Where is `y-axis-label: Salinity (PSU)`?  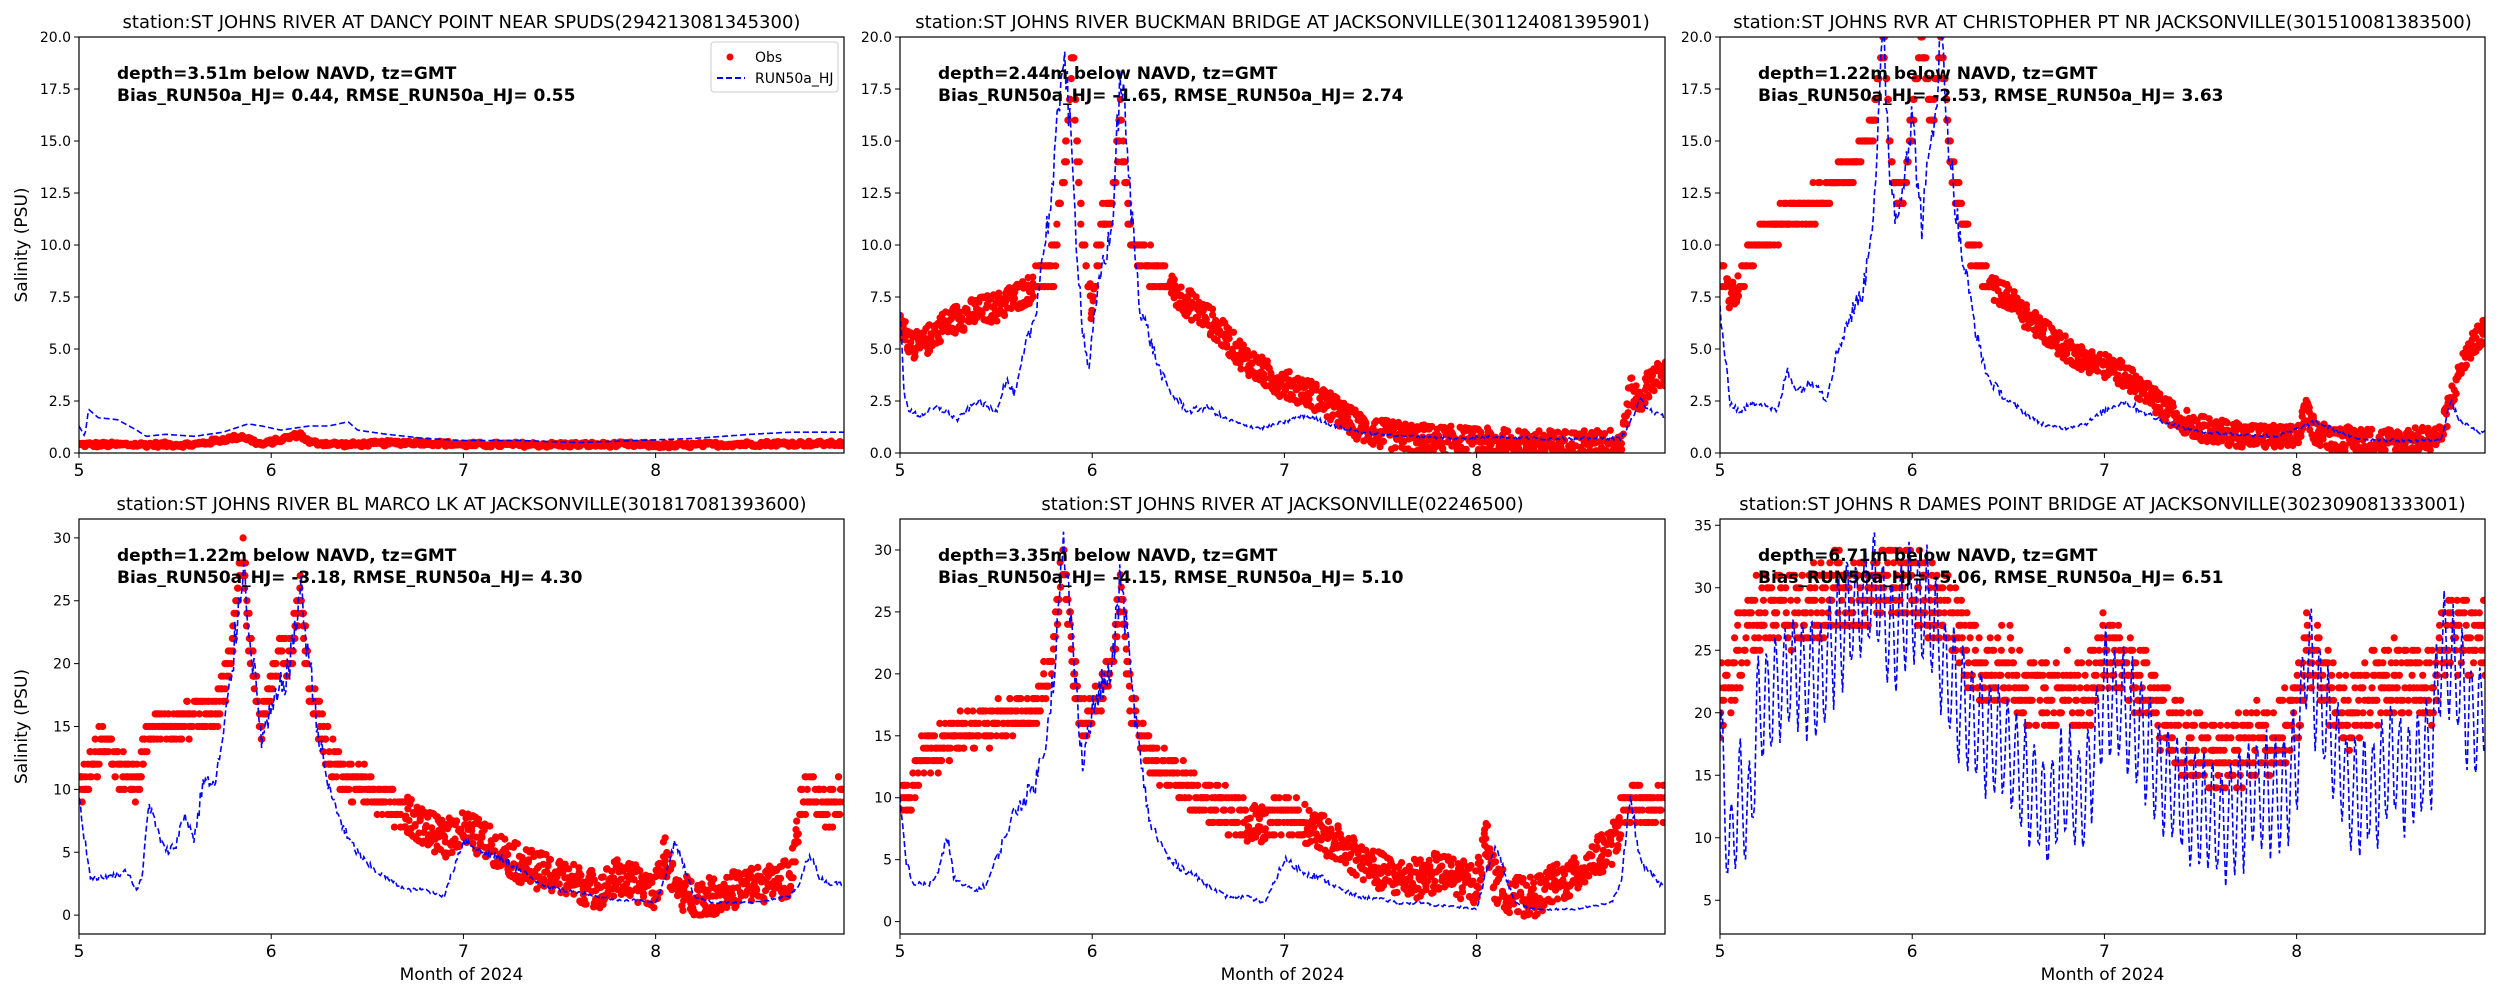
y-axis-label: Salinity (PSU) is located at coordinates (22, 726).